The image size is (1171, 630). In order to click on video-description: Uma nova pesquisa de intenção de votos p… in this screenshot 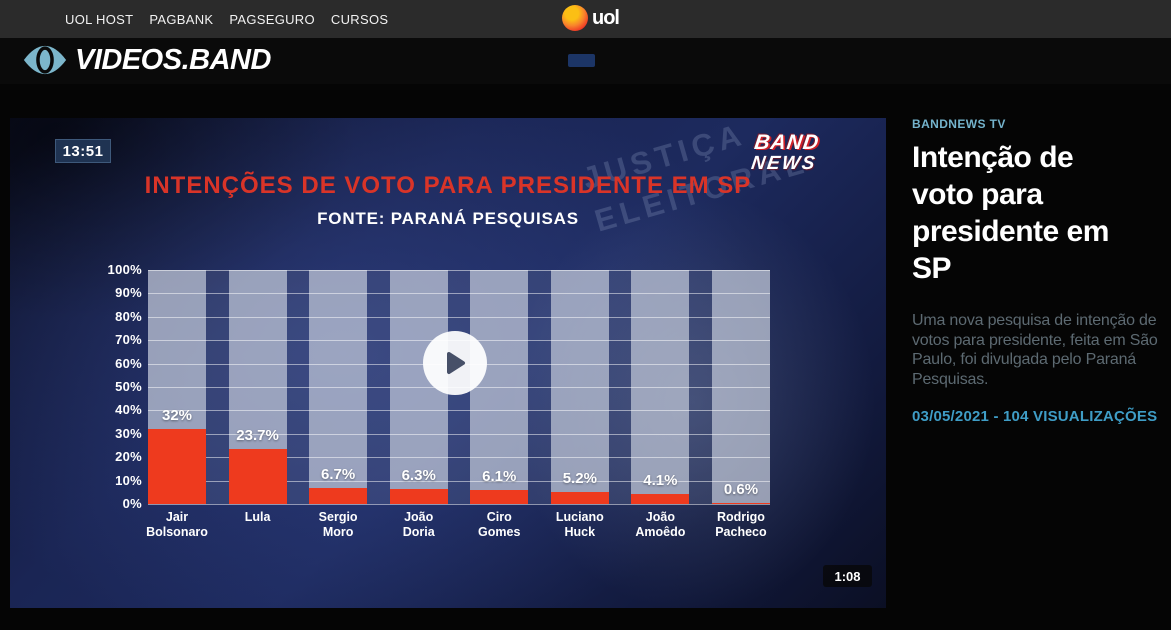, I will do `click(1035, 350)`.